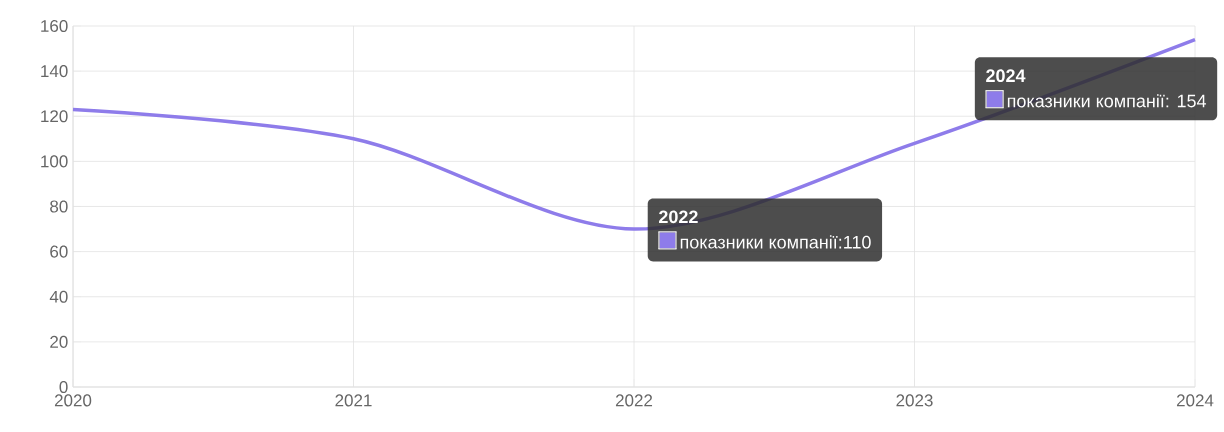  What do you see at coordinates (63, 387) in the screenshot?
I see `y-tick-label: 0` at bounding box center [63, 387].